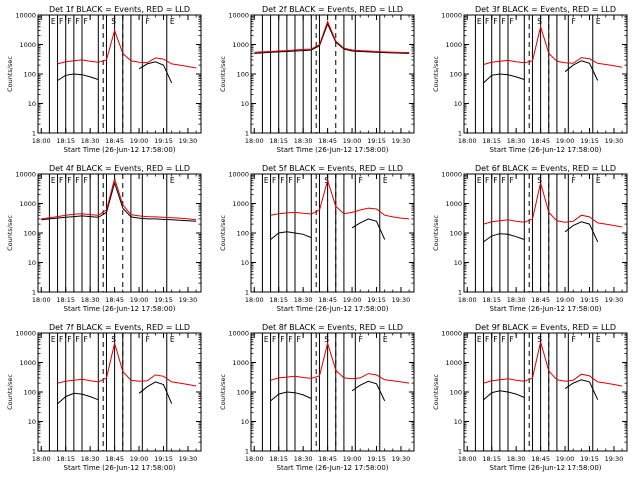 Image resolution: width=640 pixels, height=480 pixels. What do you see at coordinates (163, 141) in the screenshot?
I see `x-tick-label: 19:15` at bounding box center [163, 141].